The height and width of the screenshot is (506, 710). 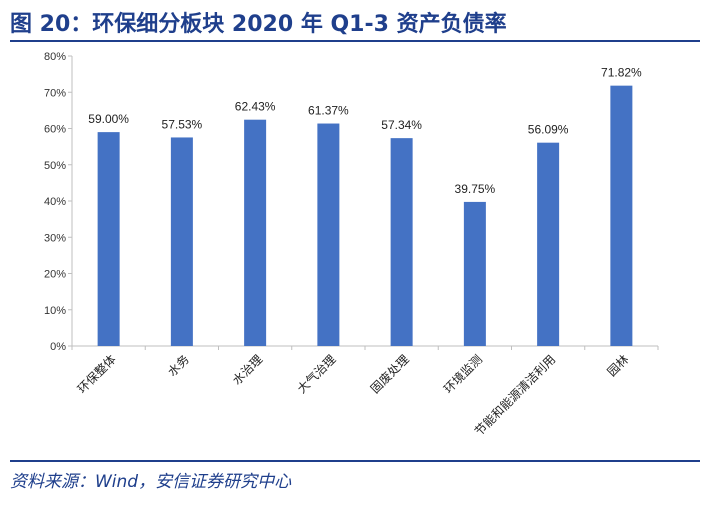 What do you see at coordinates (108, 119) in the screenshot?
I see `data-label: 59.00%` at bounding box center [108, 119].